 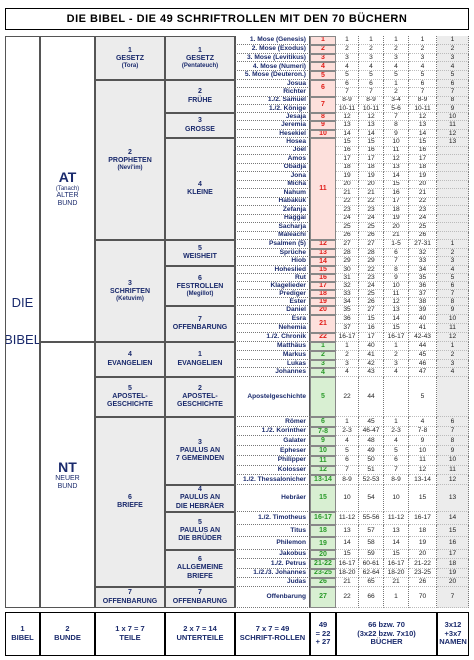 I want to click on scroll-number: 7, so click(x=323, y=104).